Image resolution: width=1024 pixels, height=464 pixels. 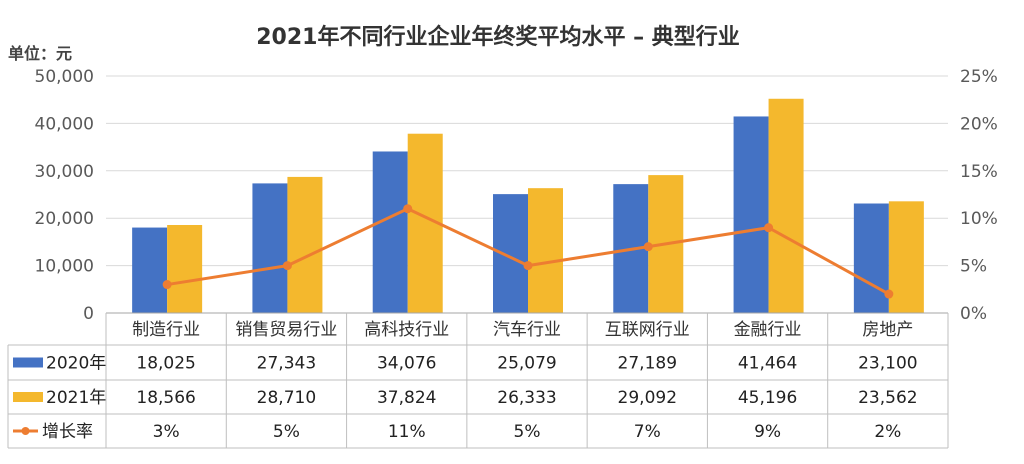 I want to click on table-cell-value: 2%, so click(x=887, y=432).